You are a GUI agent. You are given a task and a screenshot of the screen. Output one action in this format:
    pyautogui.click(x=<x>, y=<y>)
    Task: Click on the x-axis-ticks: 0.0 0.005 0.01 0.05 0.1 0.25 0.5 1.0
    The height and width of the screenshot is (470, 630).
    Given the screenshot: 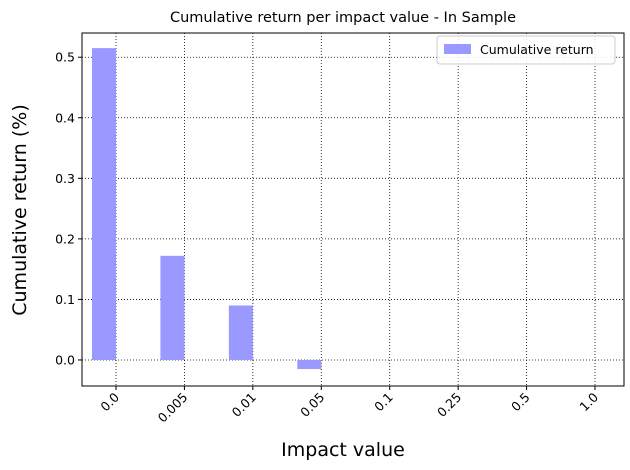 What is the action you would take?
    pyautogui.click(x=349, y=405)
    